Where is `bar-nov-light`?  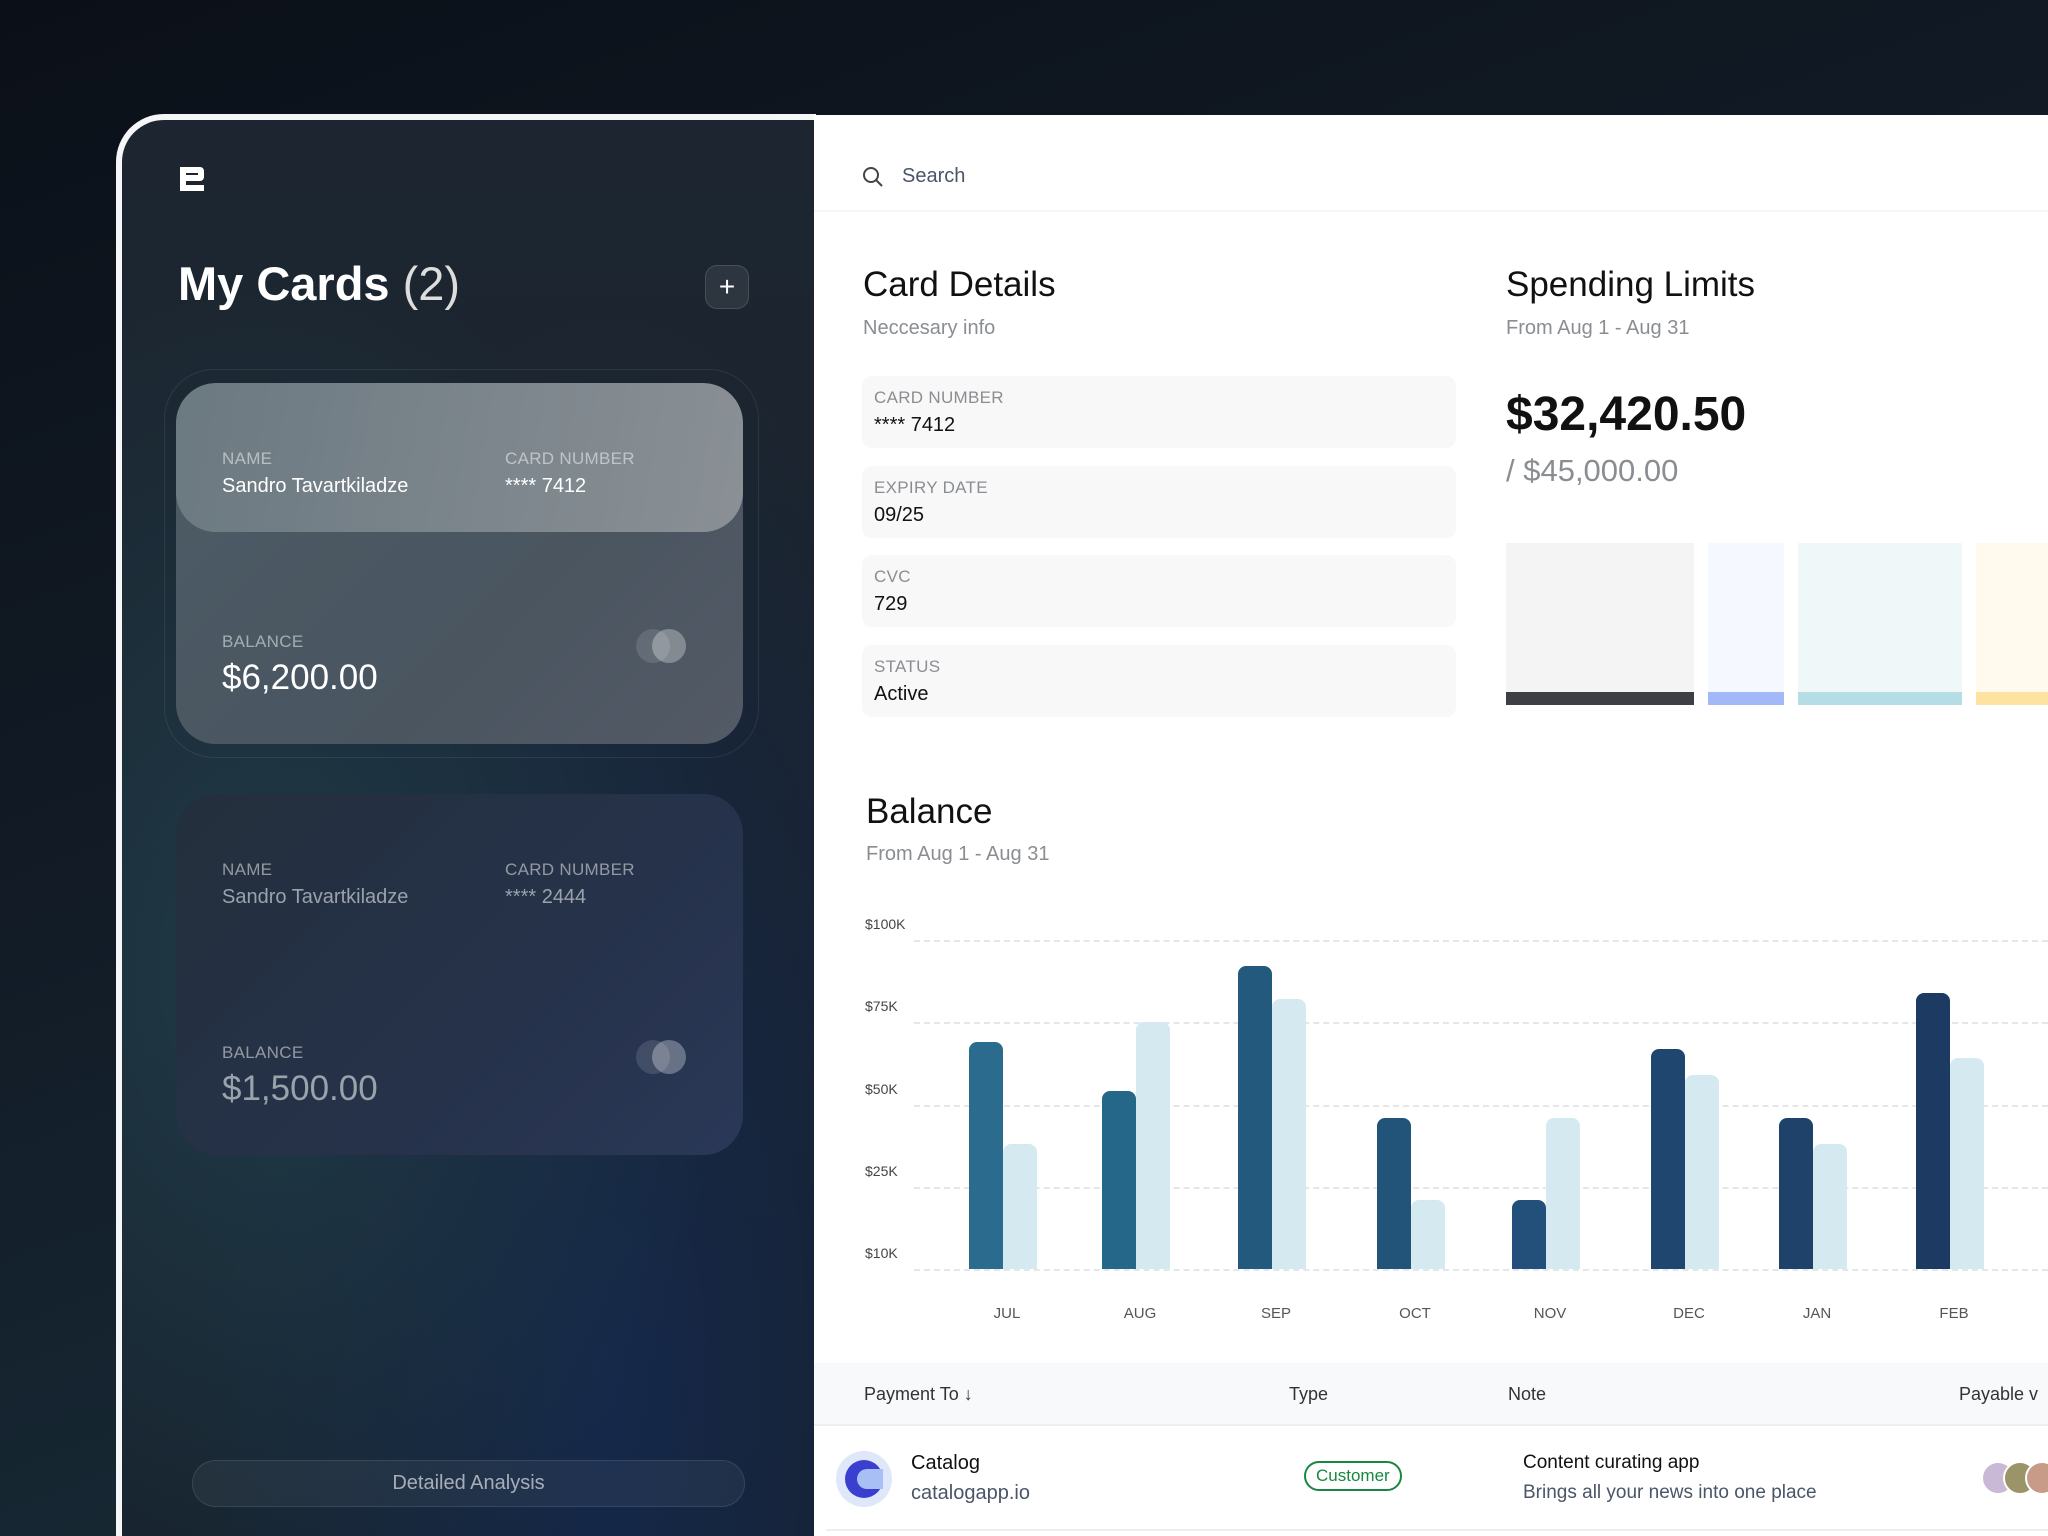 bar-nov-light is located at coordinates (1563, 1193).